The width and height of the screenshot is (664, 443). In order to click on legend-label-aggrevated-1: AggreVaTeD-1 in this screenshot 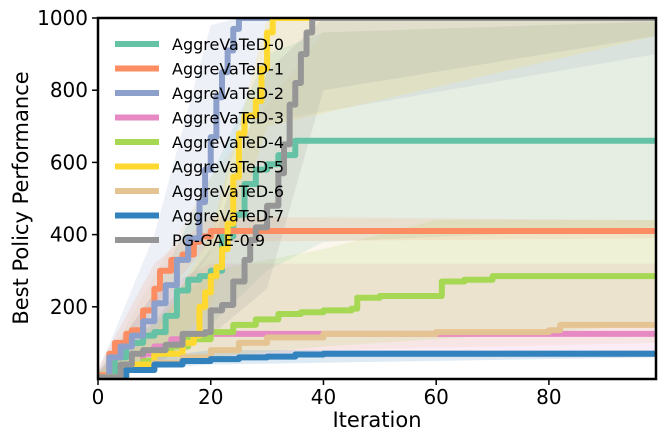, I will do `click(228, 69)`.